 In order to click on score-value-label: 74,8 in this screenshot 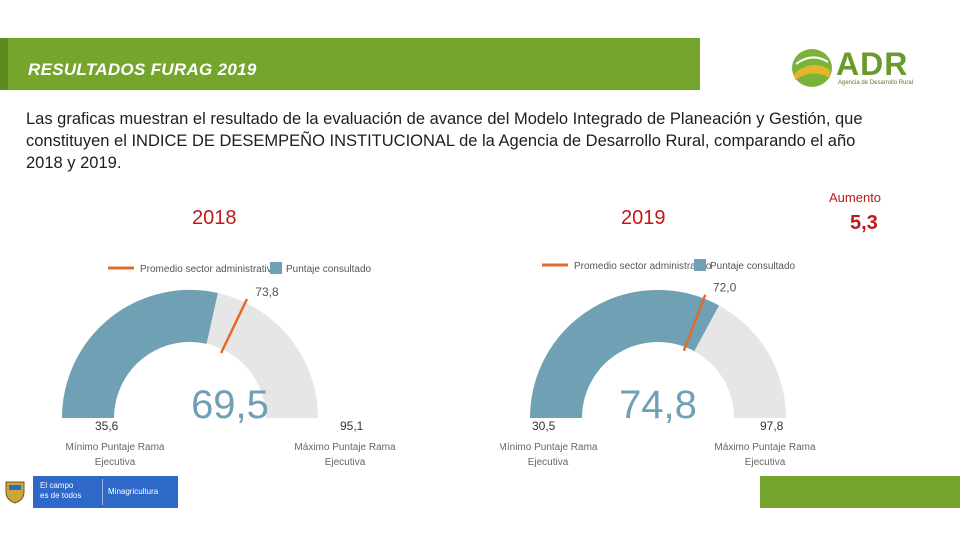, I will do `click(658, 405)`.